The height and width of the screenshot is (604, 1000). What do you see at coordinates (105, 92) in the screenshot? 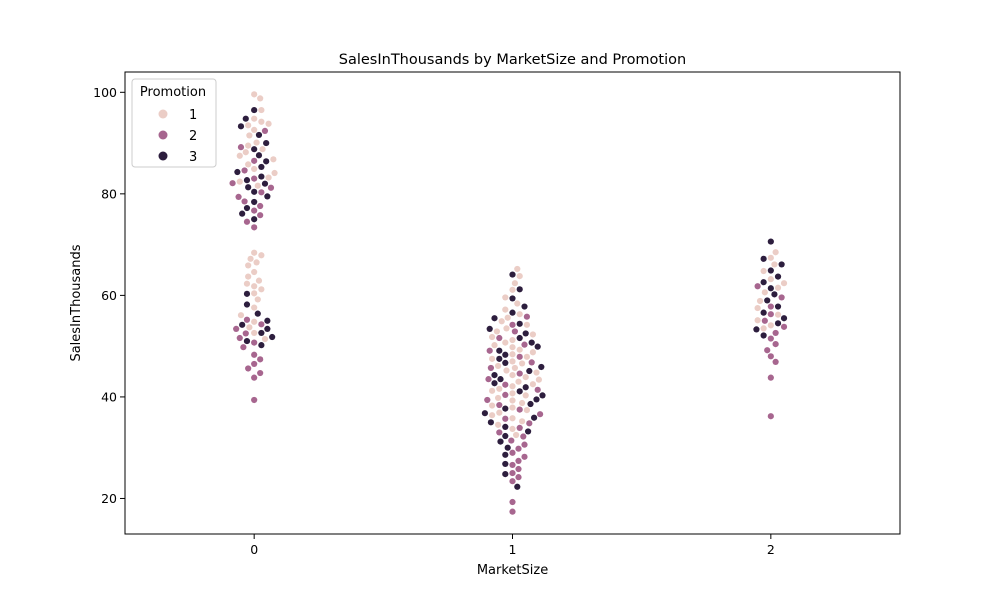
I see `y-tick-label: 100` at bounding box center [105, 92].